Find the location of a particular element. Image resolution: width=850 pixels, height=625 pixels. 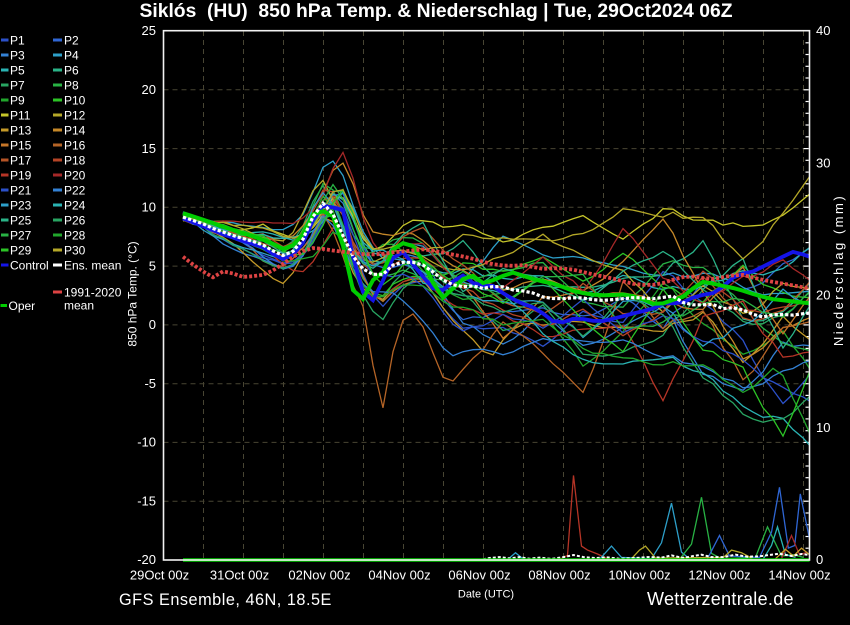

svg-text: 30 is located at coordinates (823, 162).